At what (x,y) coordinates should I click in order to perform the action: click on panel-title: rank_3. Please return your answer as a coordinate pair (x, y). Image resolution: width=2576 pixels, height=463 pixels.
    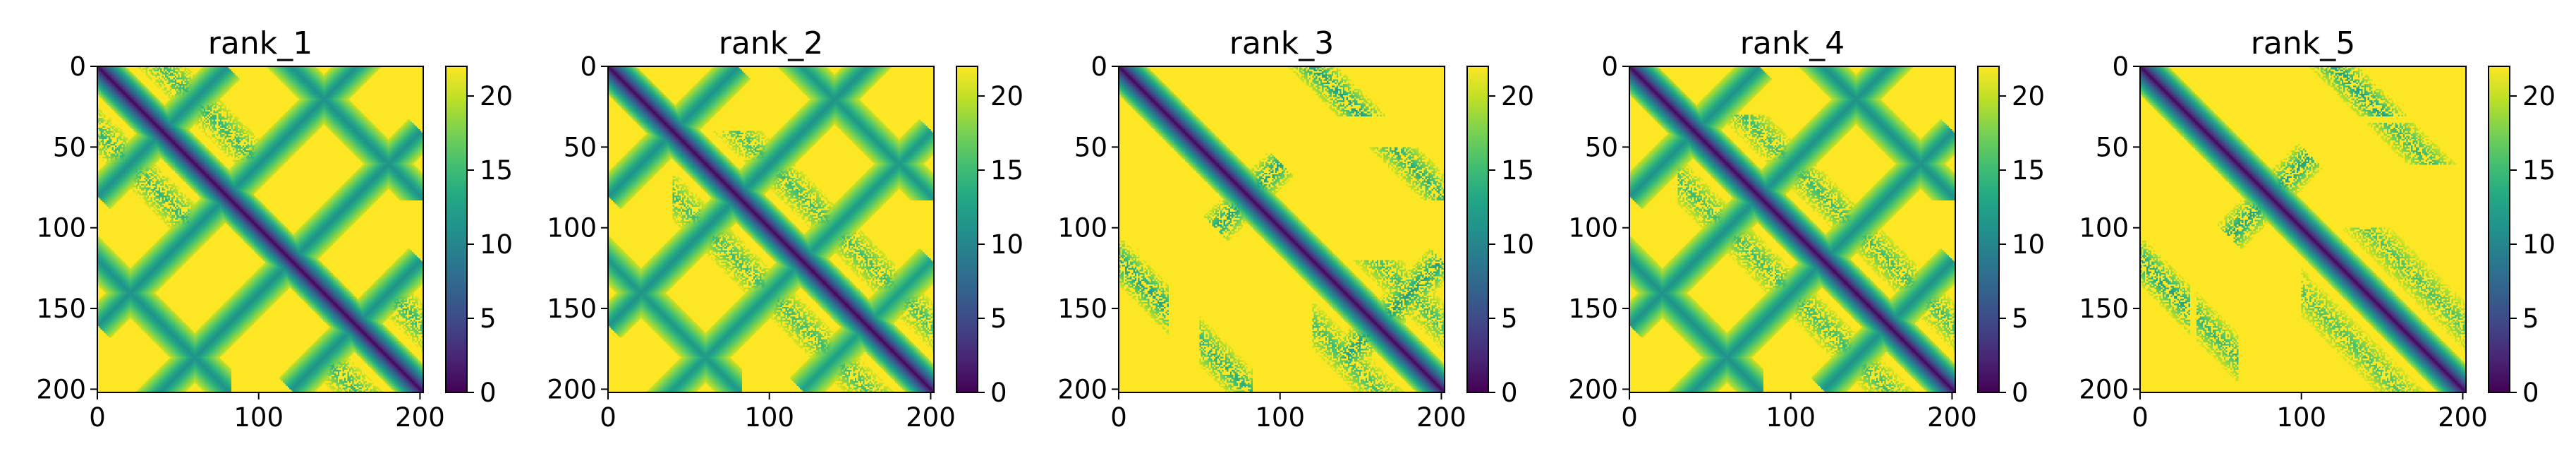
    Looking at the image, I should click on (1281, 43).